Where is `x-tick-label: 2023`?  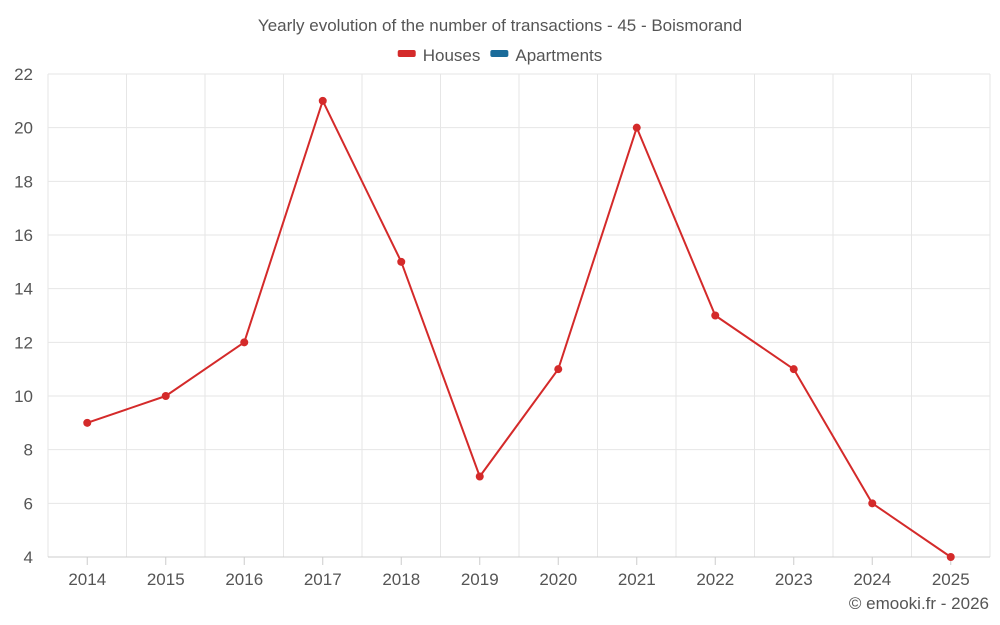 x-tick-label: 2023 is located at coordinates (794, 579).